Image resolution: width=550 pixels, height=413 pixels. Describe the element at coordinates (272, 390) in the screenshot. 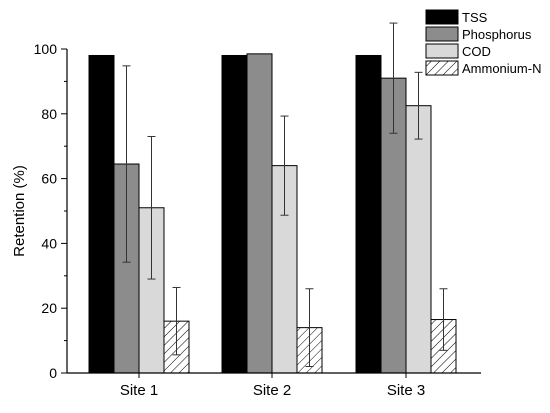

I see `x-category-label-2: Site 2` at that location.